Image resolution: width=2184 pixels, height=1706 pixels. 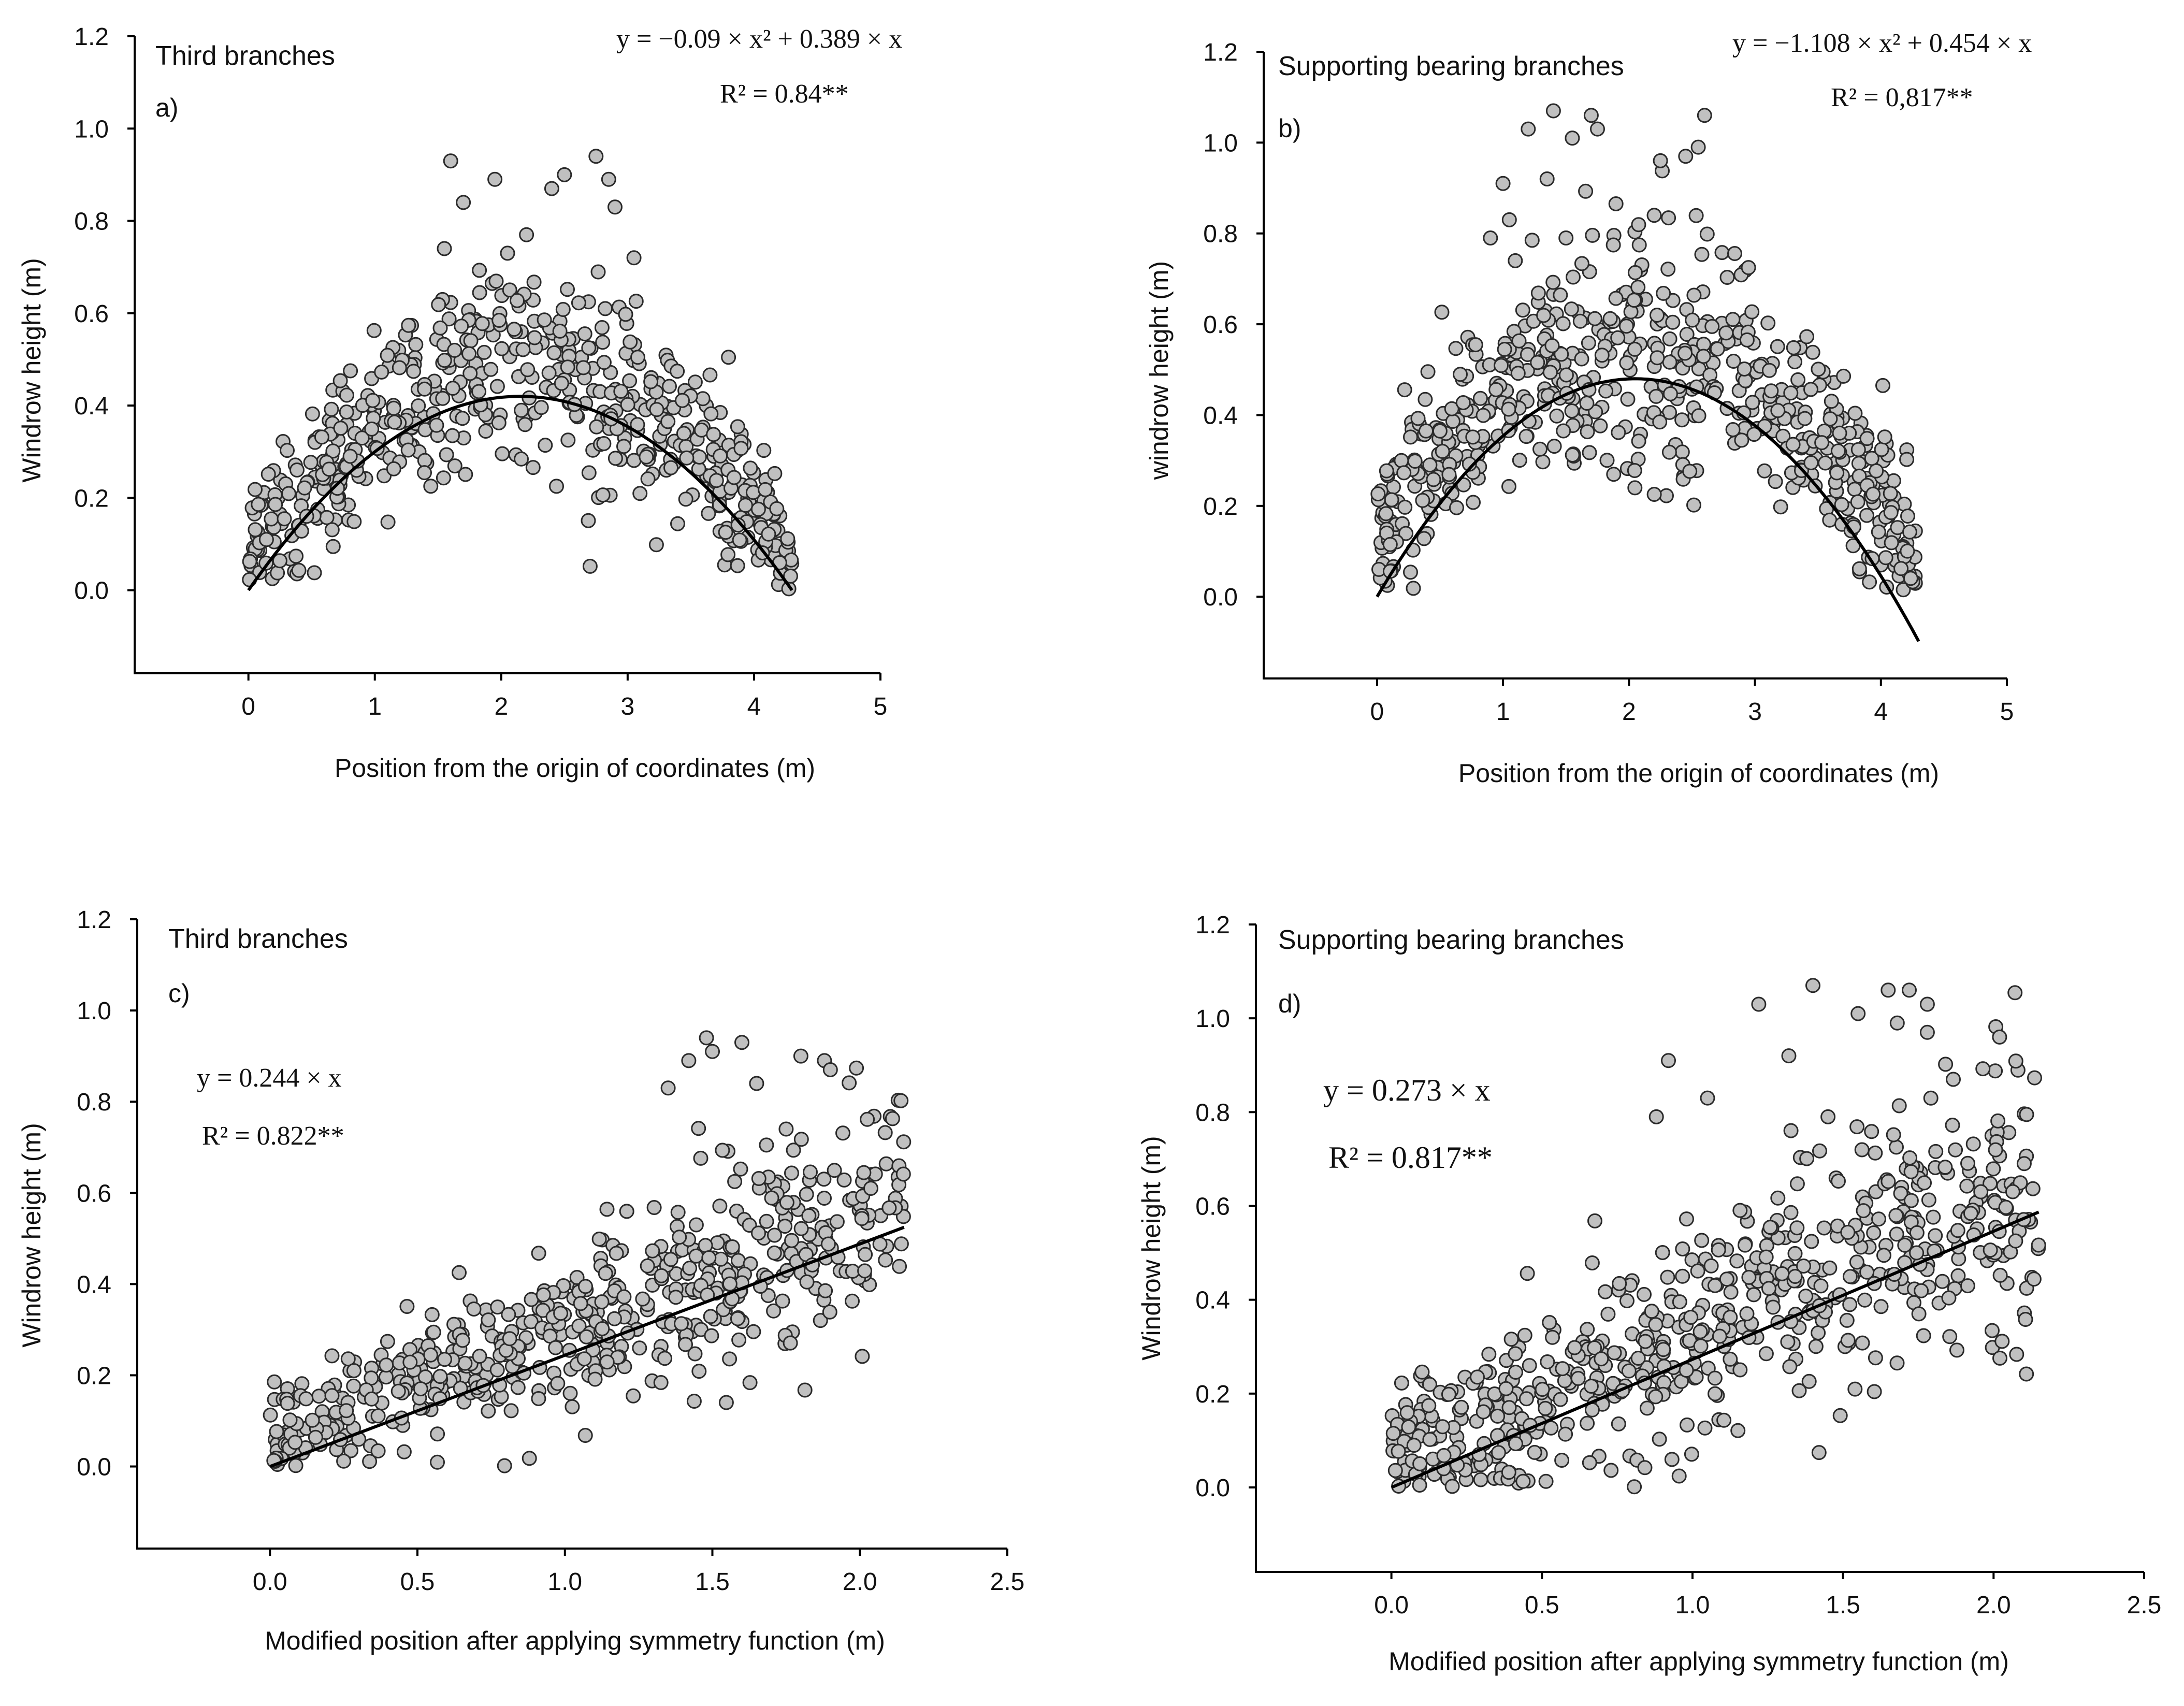 I want to click on panel-c-points, so click(x=587, y=1252).